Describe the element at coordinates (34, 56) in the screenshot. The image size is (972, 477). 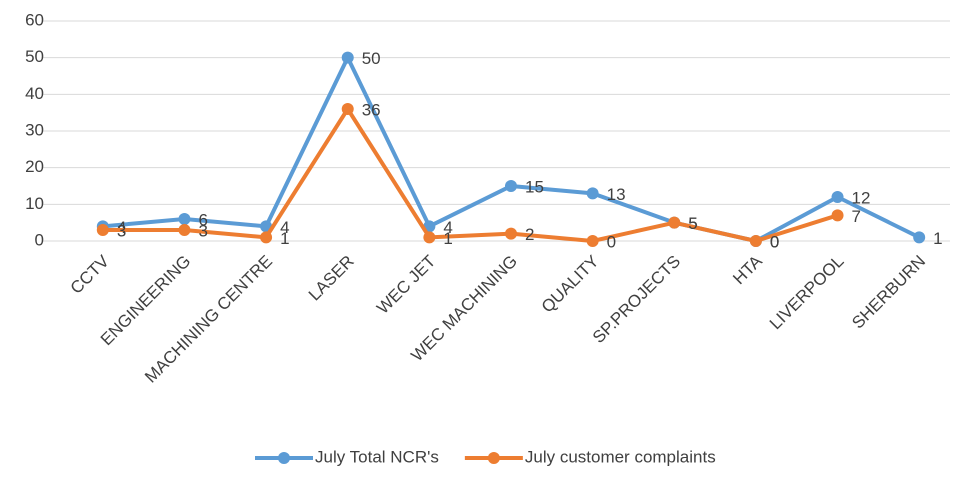
I see `y-tick-label: 50` at that location.